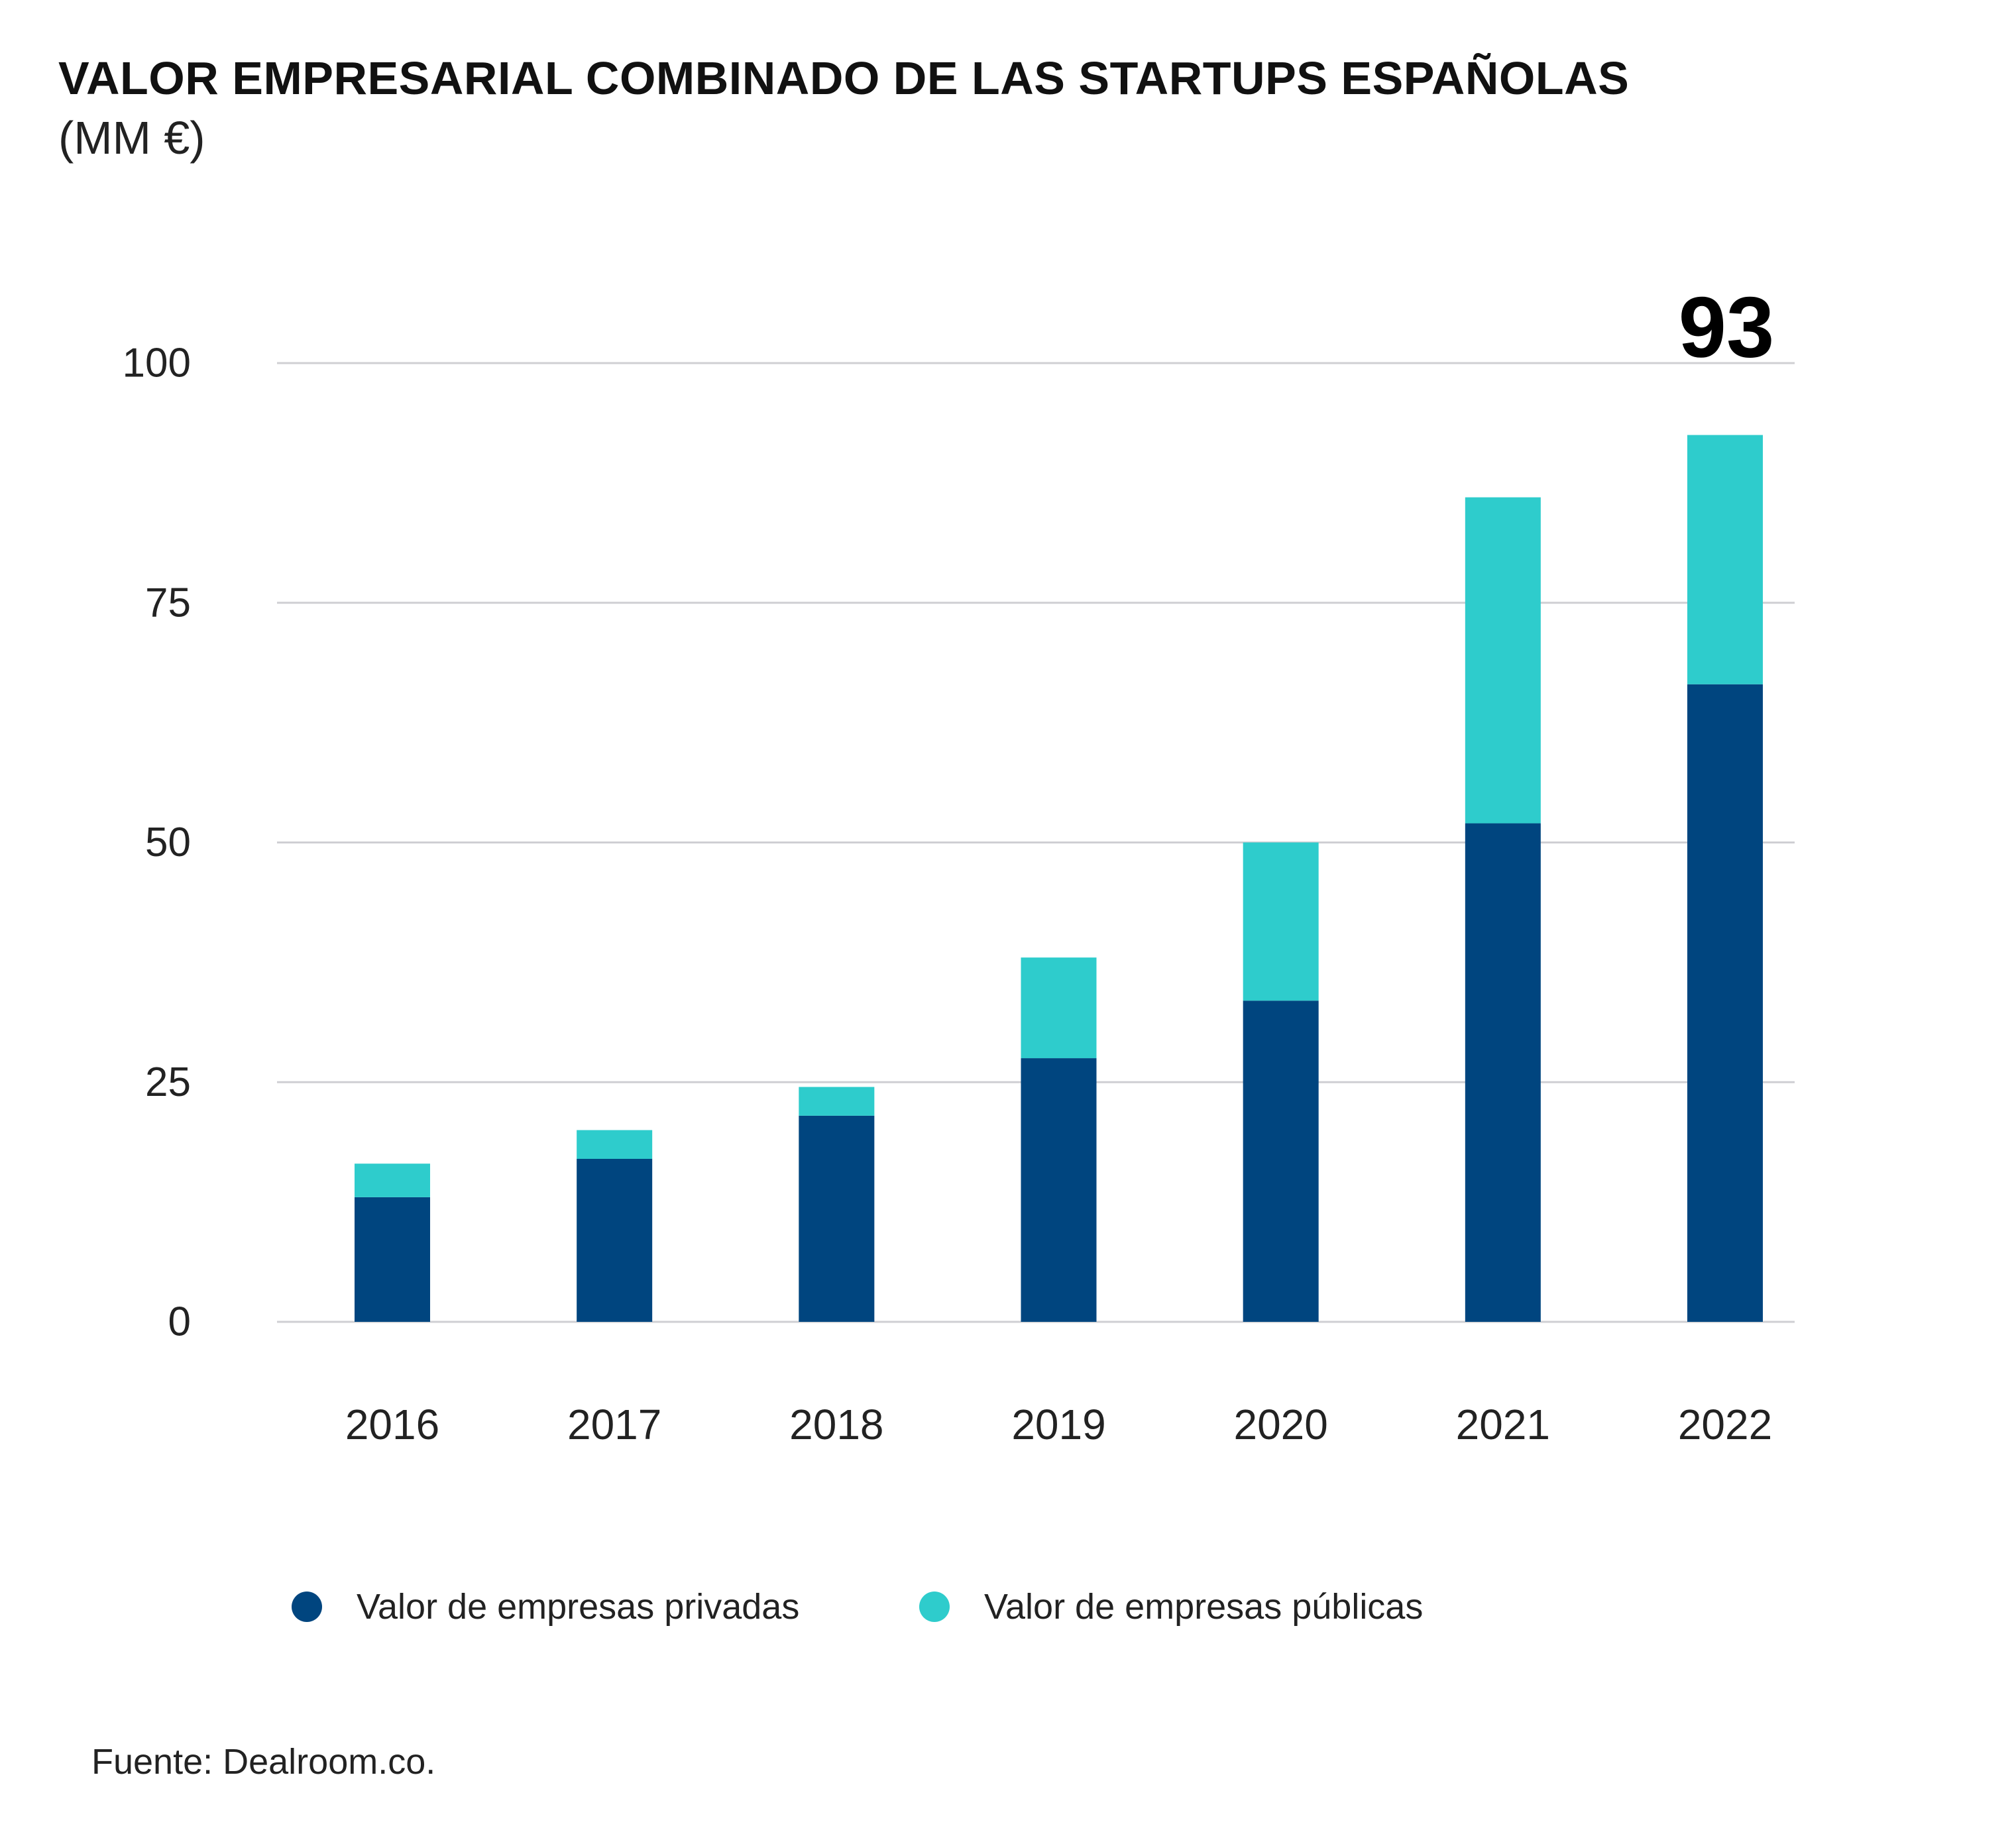 The image size is (2016, 1836). Describe the element at coordinates (615, 1145) in the screenshot. I see `bar-public-2017` at that location.